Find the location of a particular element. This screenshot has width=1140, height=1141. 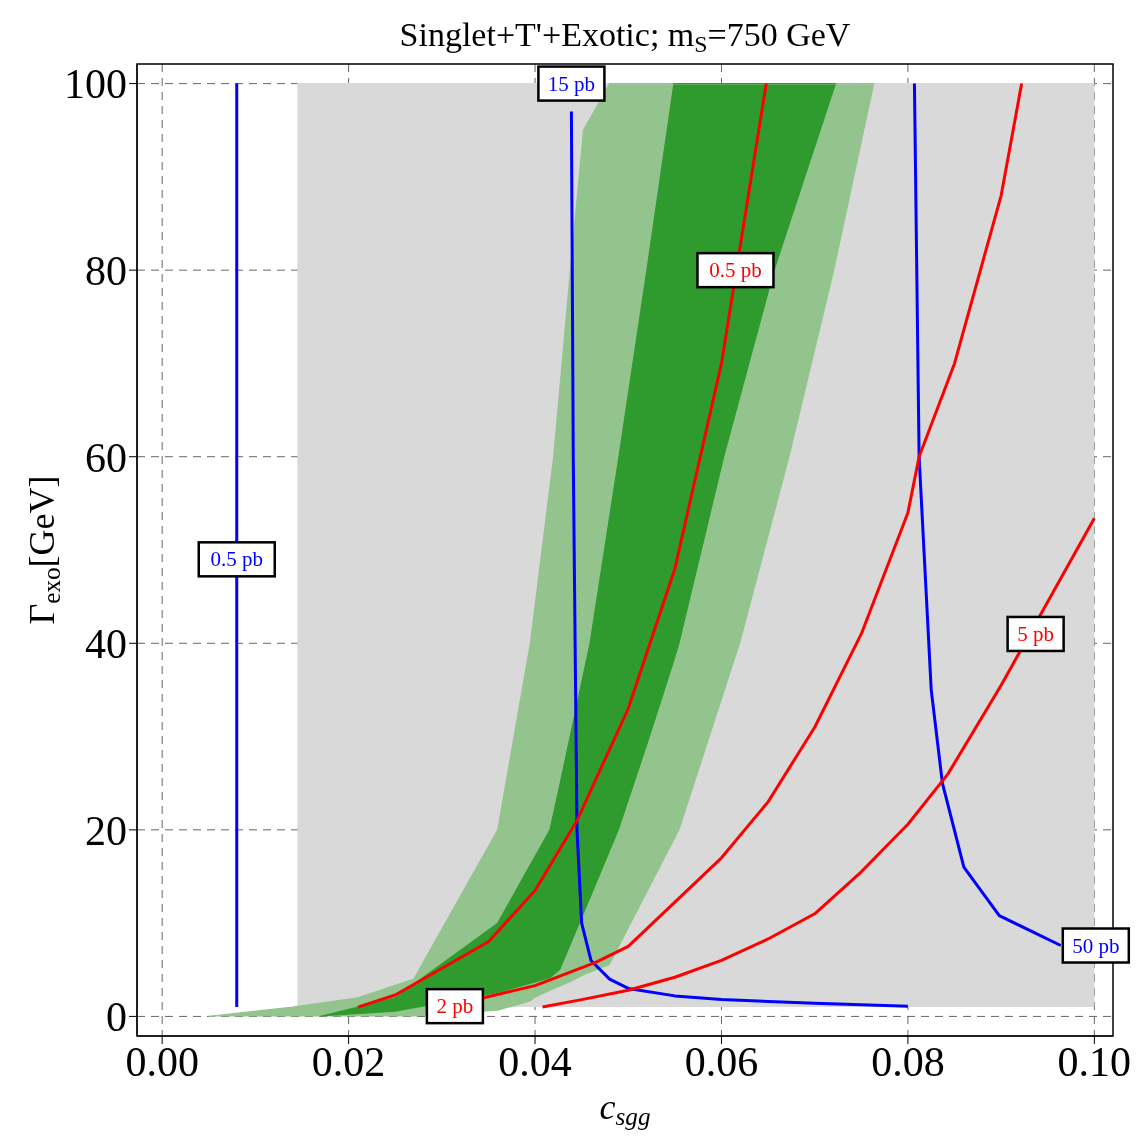

chart-title: Singlet+T'+Exotic; m$_{S}$=750 GeV is located at coordinates (625, 36).